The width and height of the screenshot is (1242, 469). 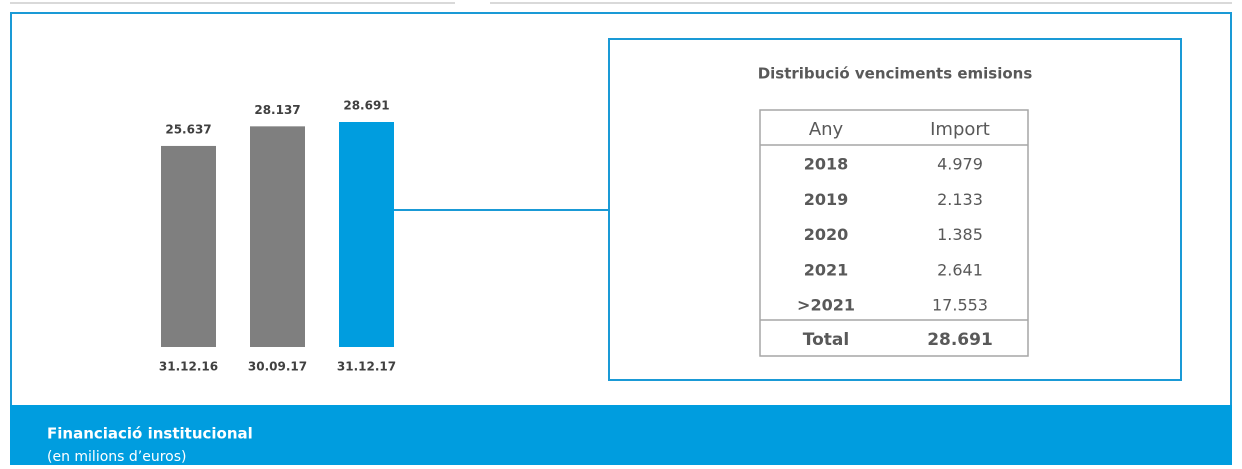 I want to click on table-cell: 28.691, so click(x=960, y=340).